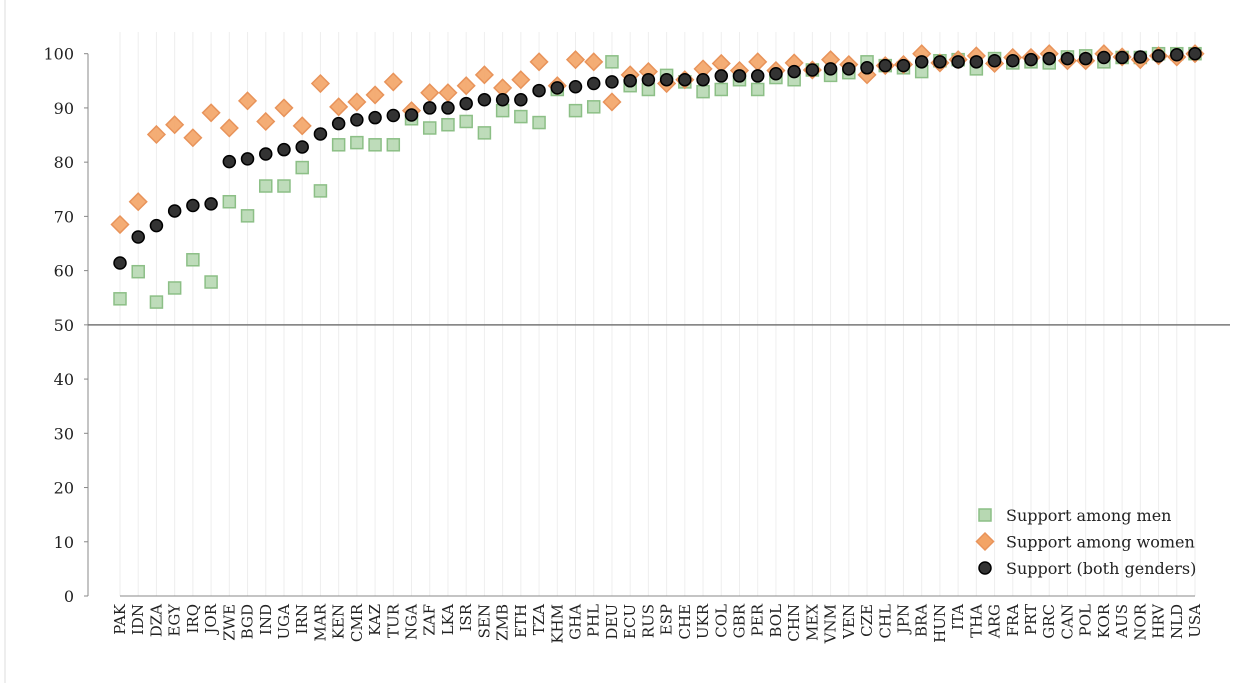  What do you see at coordinates (1140, 621) in the screenshot?
I see `x-tick-label: NOR` at bounding box center [1140, 621].